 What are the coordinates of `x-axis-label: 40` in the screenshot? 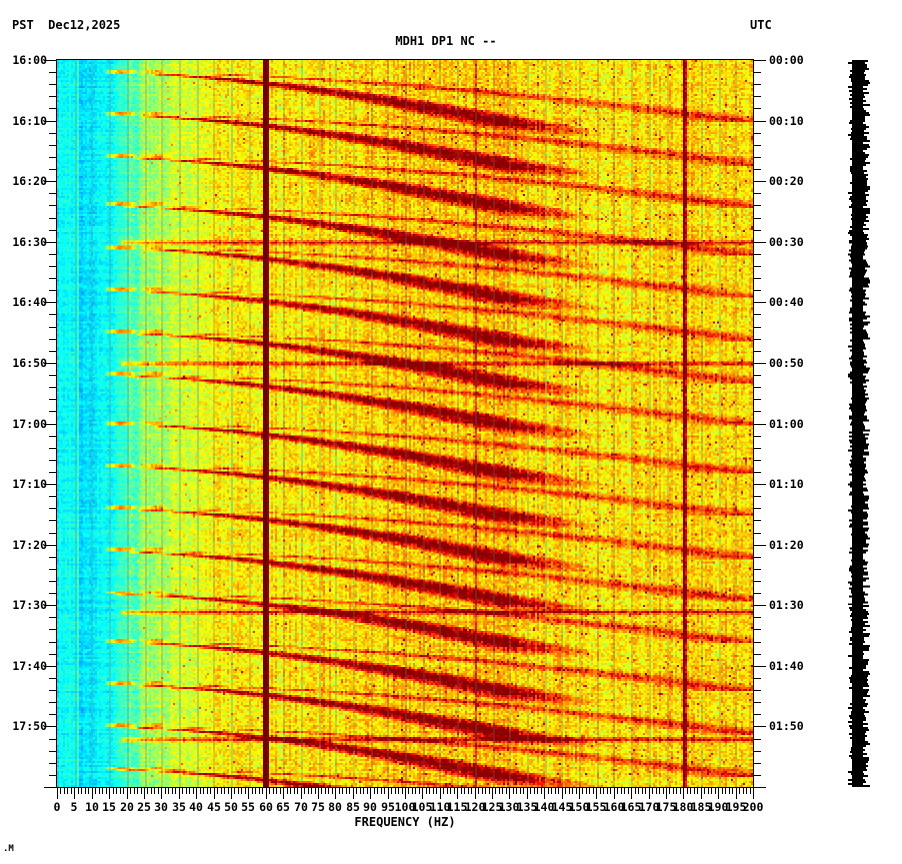 It's located at (196, 807).